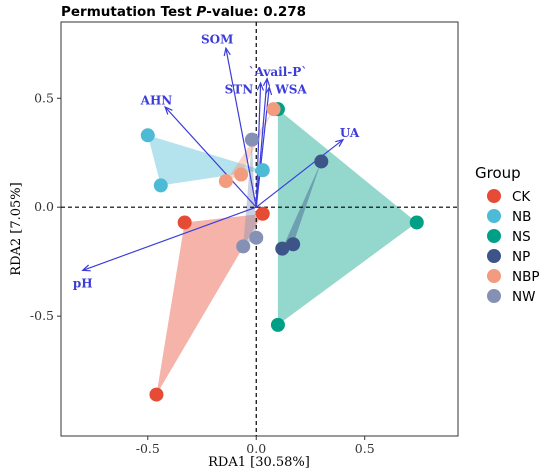 Image resolution: width=550 pixels, height=471 pixels. I want to click on x-axis-ticks: -0.5 0.0 0.5, so click(255, 446).